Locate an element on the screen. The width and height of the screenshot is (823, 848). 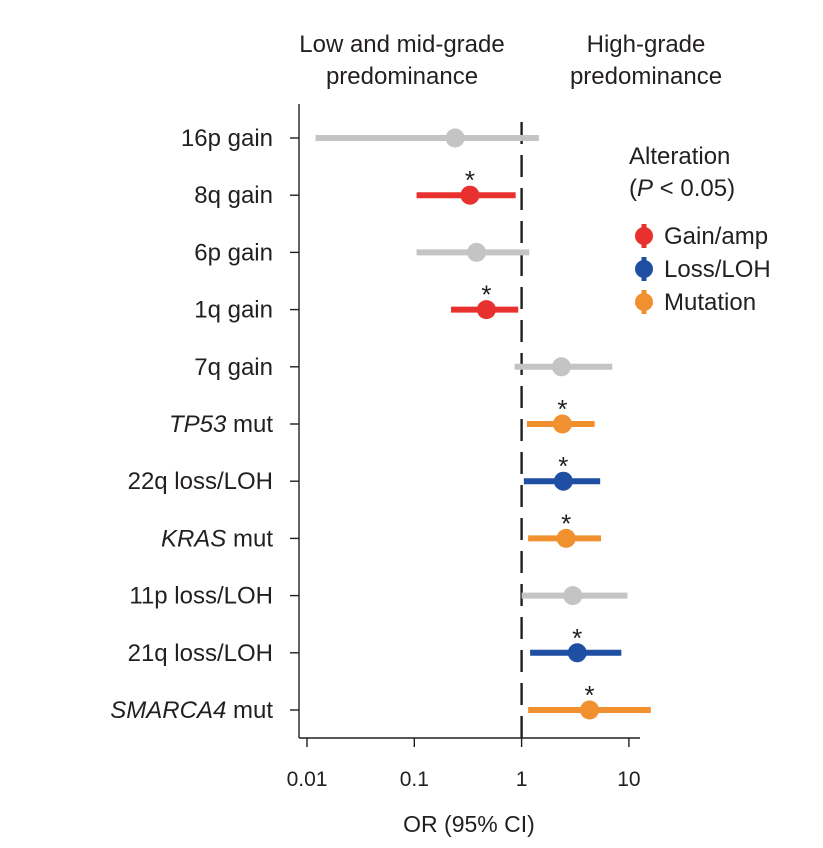
or-point-21q-loss-loh is located at coordinates (577, 653).